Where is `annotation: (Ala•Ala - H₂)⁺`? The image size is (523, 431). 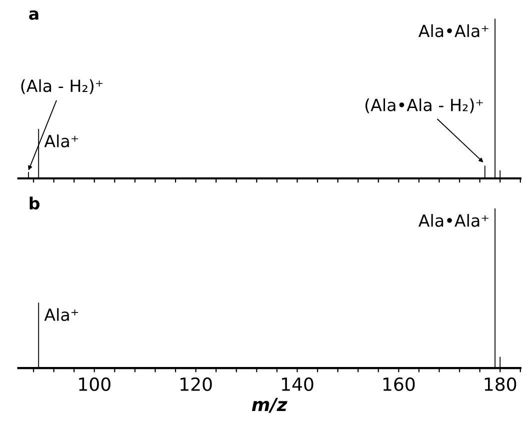
annotation: (Ala•Ala - H₂)⁺ is located at coordinates (424, 106).